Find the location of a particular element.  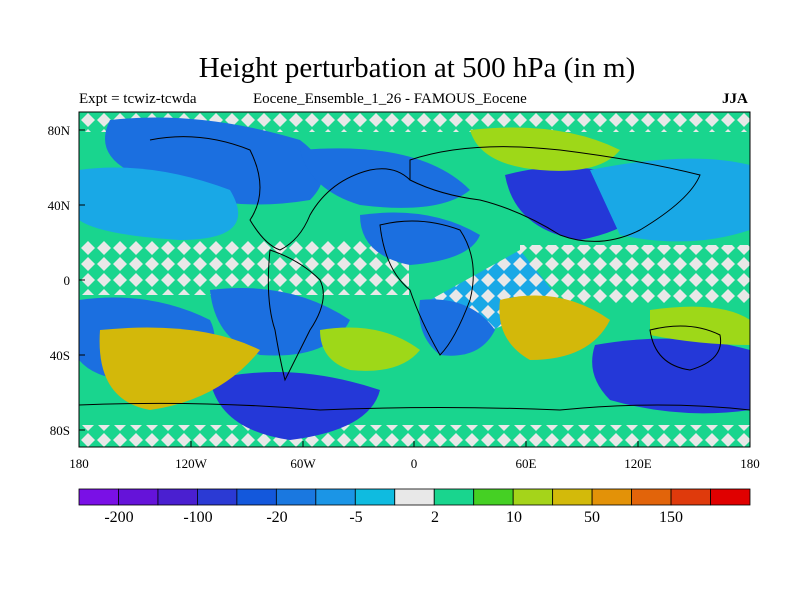

negative-region-west-africa is located at coordinates (420, 238).